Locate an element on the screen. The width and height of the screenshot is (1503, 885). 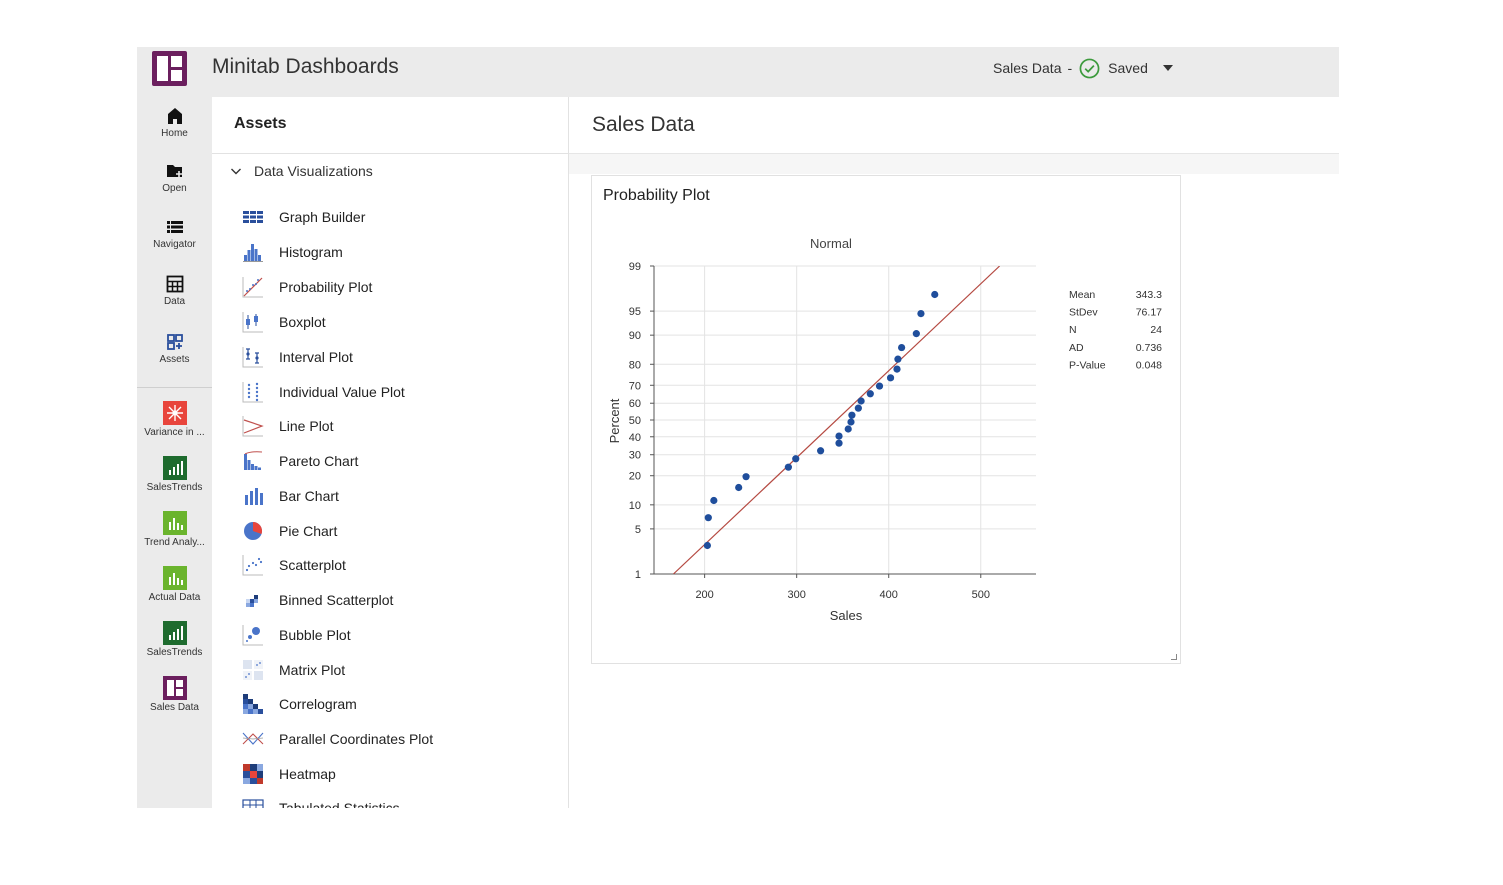
section-data-visualizations: Data Visualizations is located at coordinates (301, 171).